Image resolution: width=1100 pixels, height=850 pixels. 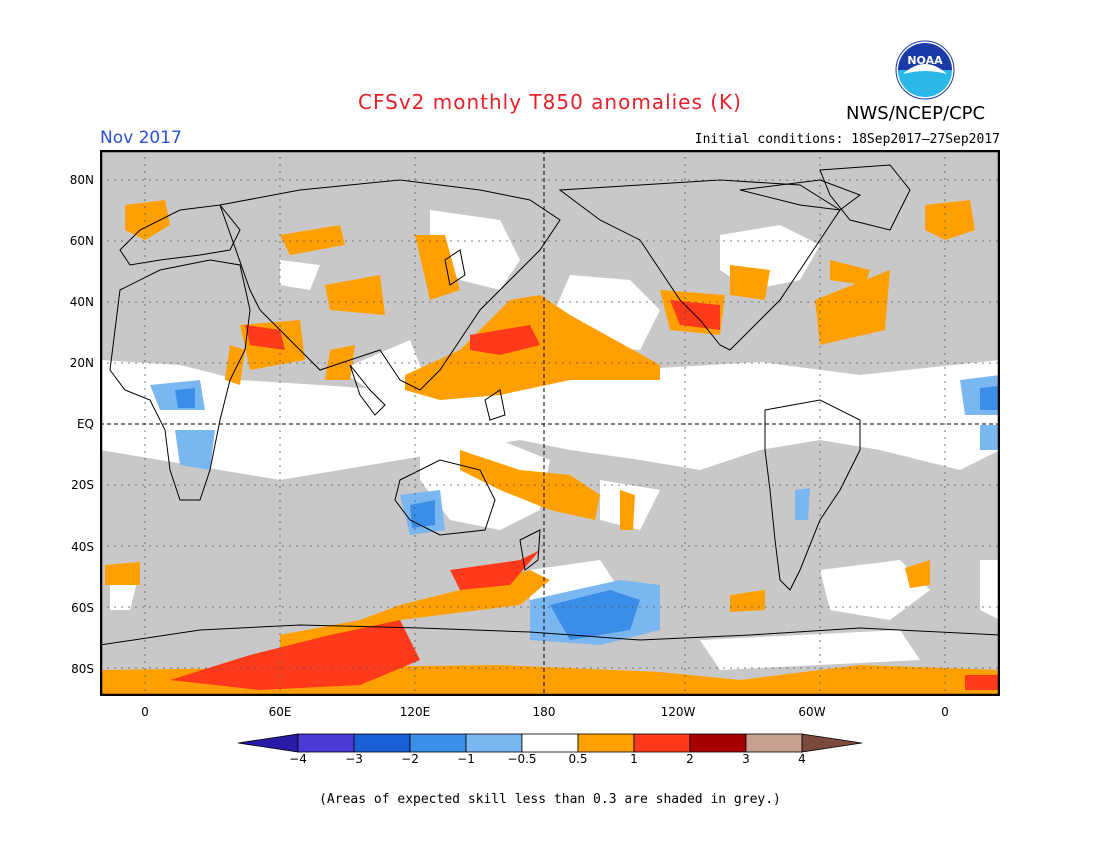 I want to click on lat-label-60n: 60N, so click(x=81, y=241).